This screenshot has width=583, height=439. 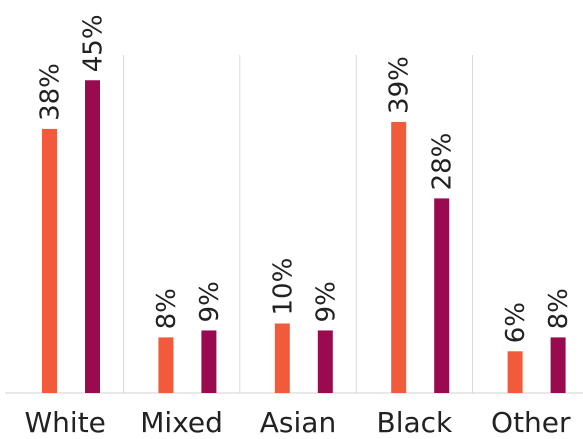 I want to click on data-label-asian-series-1: 10%, so click(x=283, y=287).